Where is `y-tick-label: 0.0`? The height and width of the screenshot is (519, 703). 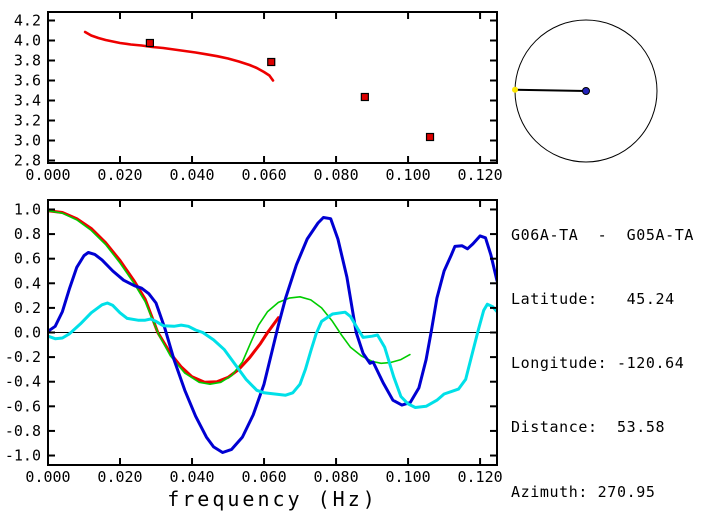 y-tick-label: 0.0 is located at coordinates (27, 333).